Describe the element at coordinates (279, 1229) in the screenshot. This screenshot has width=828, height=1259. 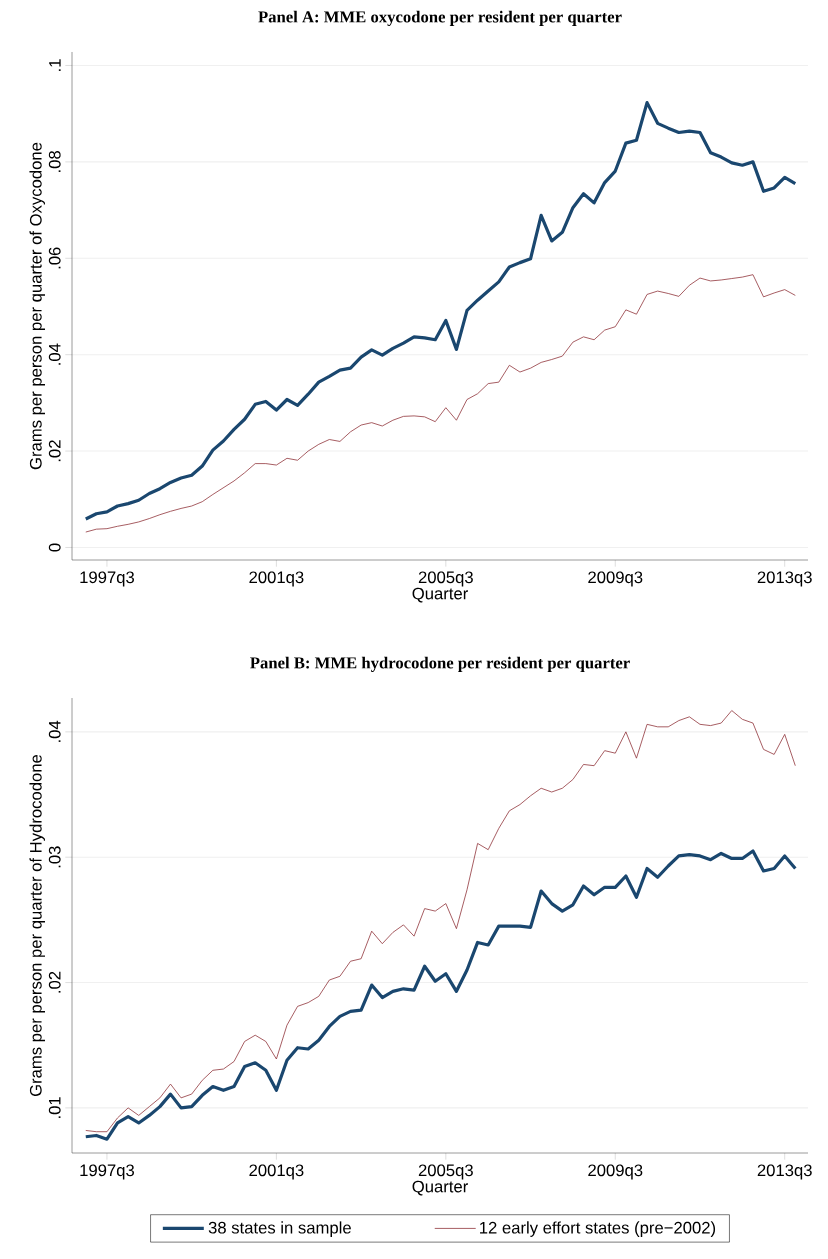
I see `legend-label: 38 states in sample` at that location.